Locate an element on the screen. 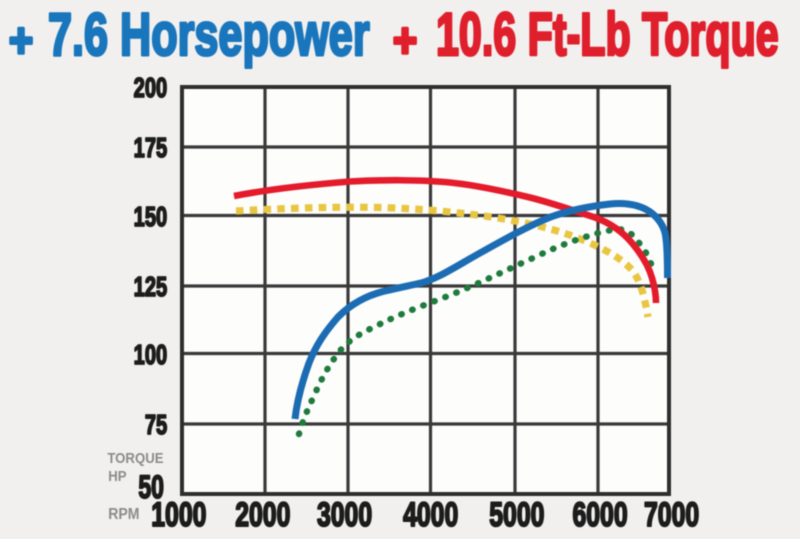 This screenshot has width=800, height=539. svg-text: 200 is located at coordinates (150, 88).